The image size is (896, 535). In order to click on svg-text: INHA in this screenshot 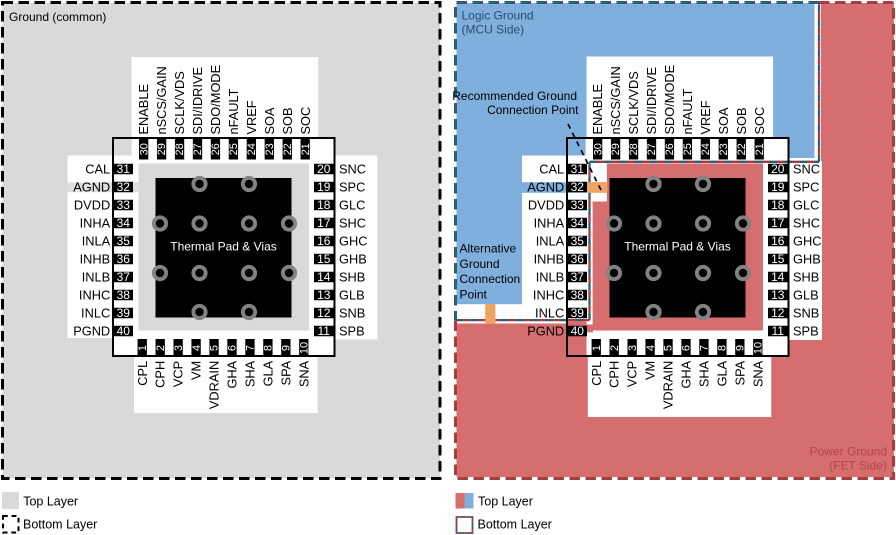, I will do `click(549, 223)`.